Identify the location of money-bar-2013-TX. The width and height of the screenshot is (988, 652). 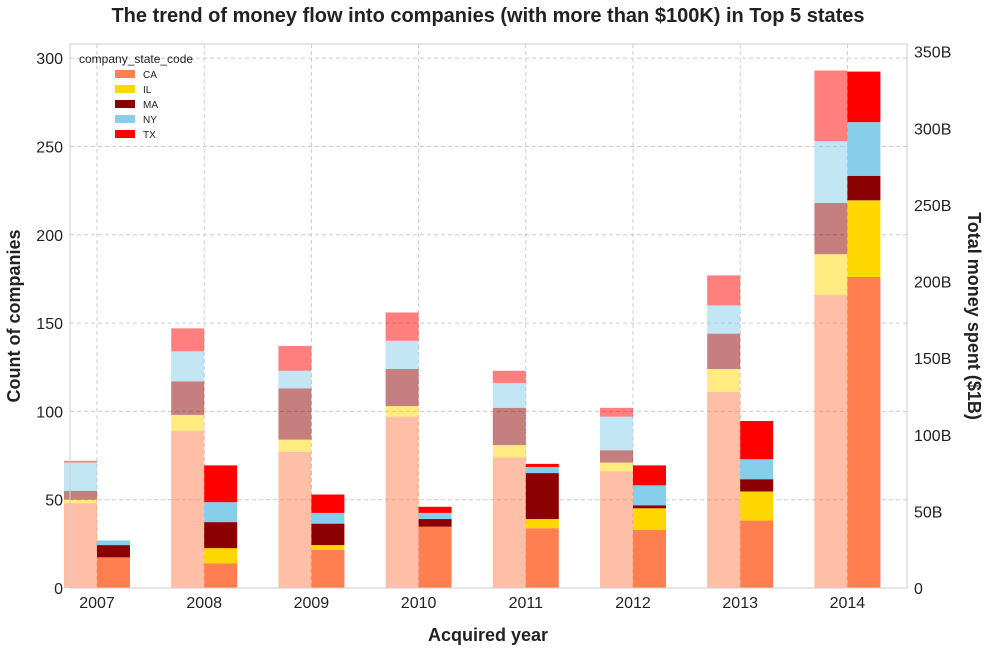
(757, 440).